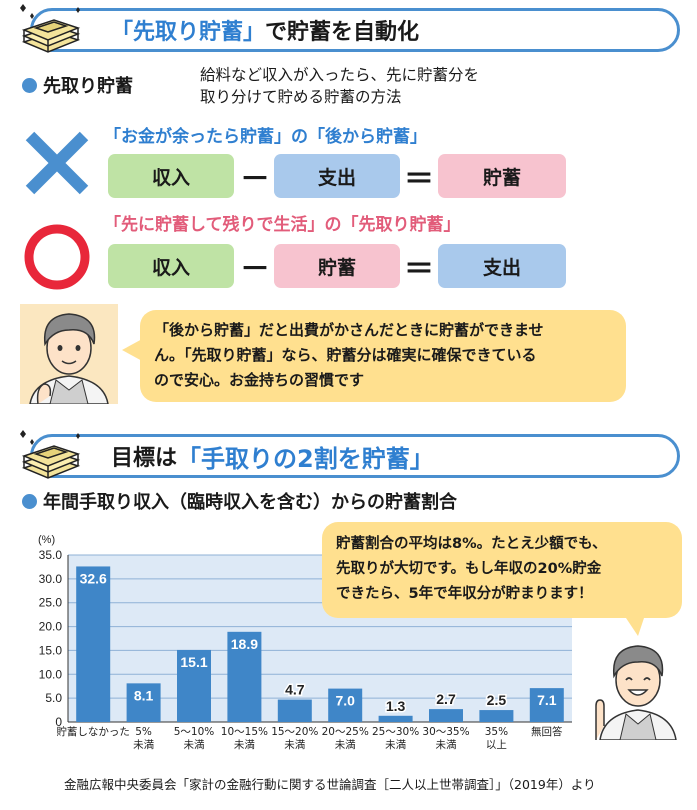 This screenshot has height=810, width=697. What do you see at coordinates (239, 501) in the screenshot?
I see `chart-heading: 年間手取り収入（臨時収入を含む）からの貯蓄割合` at bounding box center [239, 501].